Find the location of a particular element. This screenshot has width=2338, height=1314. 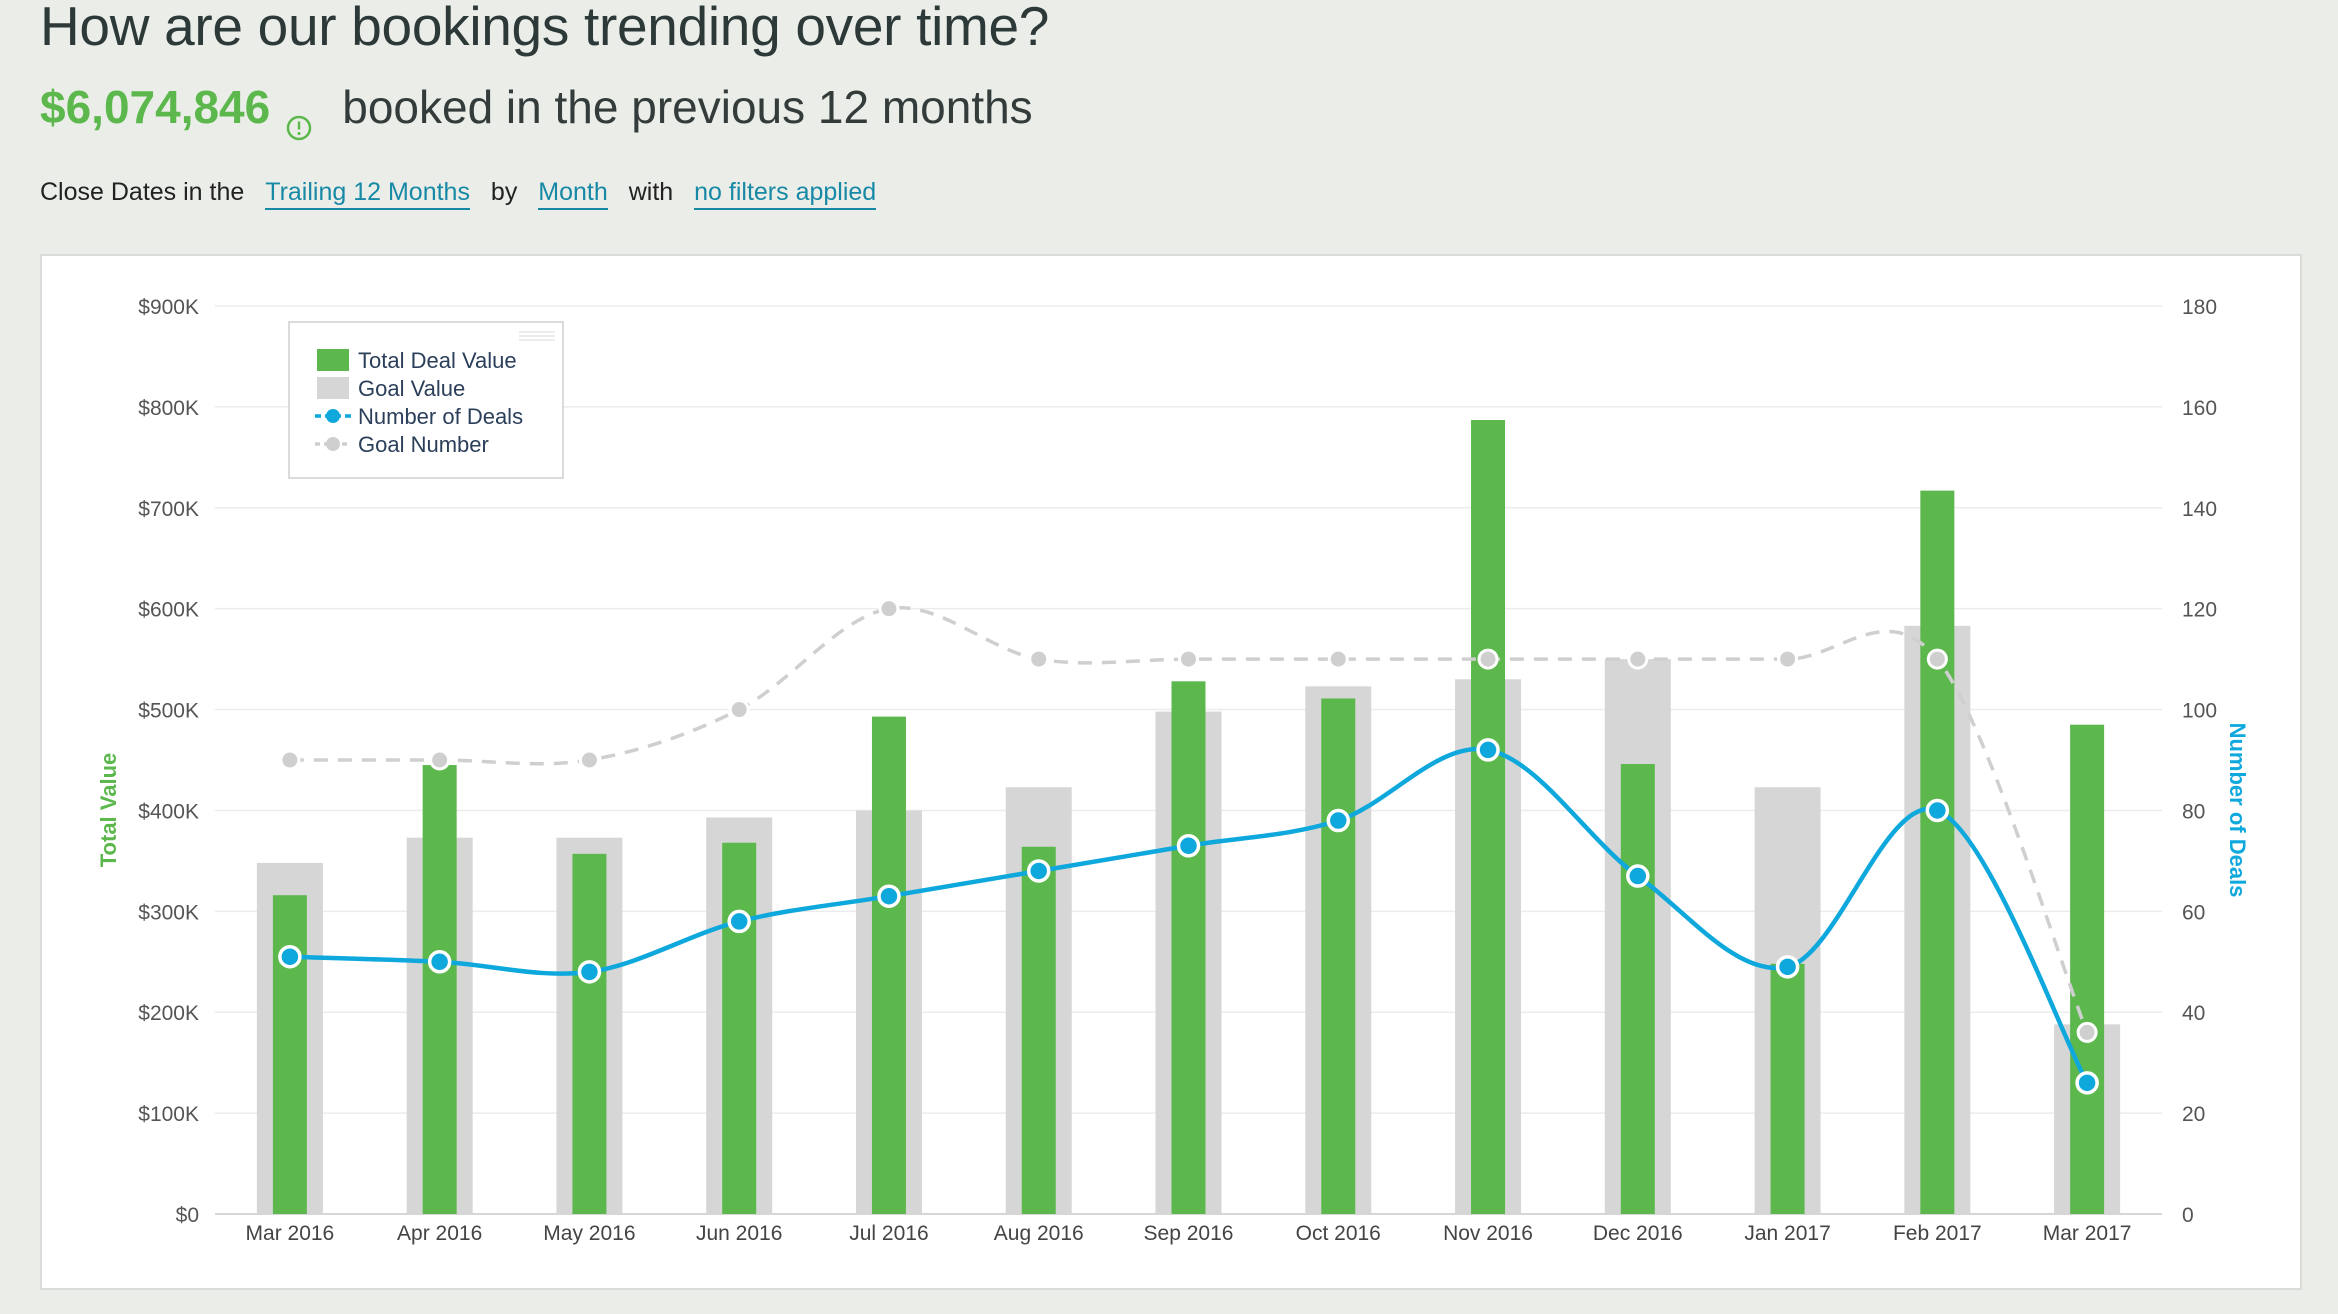

x-tick-label: Aug 2016 is located at coordinates (1039, 1233).